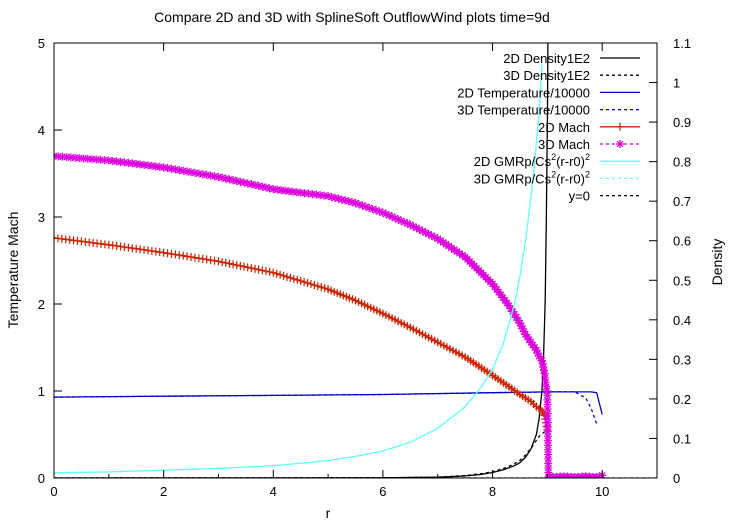  What do you see at coordinates (41, 391) in the screenshot?
I see `y-left-tick-label: 1` at bounding box center [41, 391].